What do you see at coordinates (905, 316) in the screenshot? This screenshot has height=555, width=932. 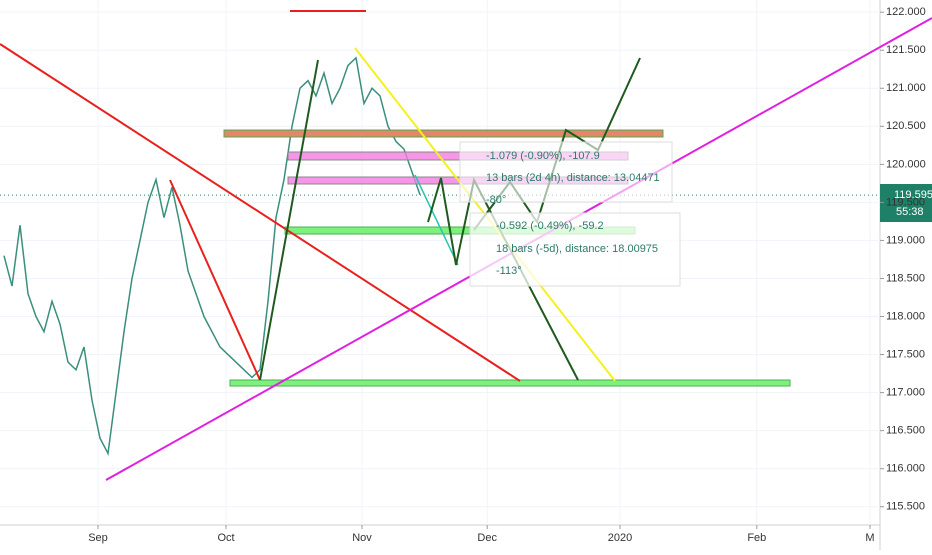 I see `y-tick-label: 118.000` at bounding box center [905, 316].